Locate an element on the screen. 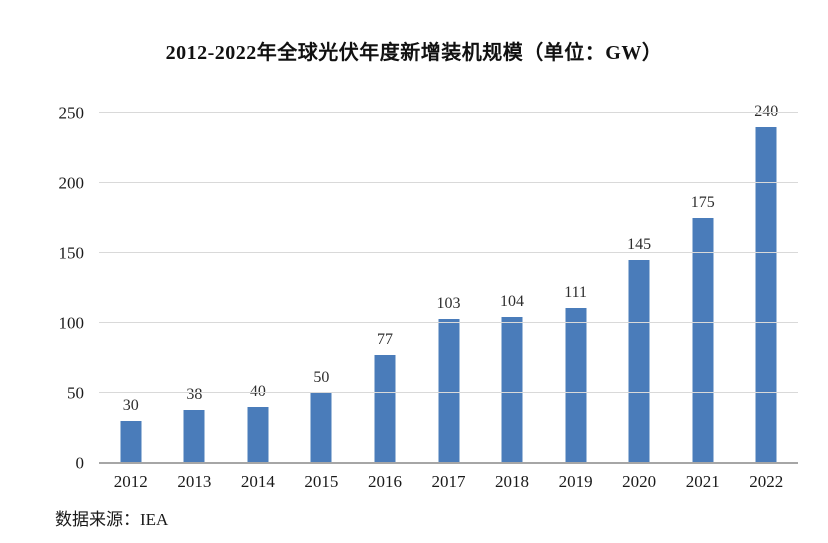 This screenshot has height=543, width=828. x-tick-label: 2013 is located at coordinates (194, 481).